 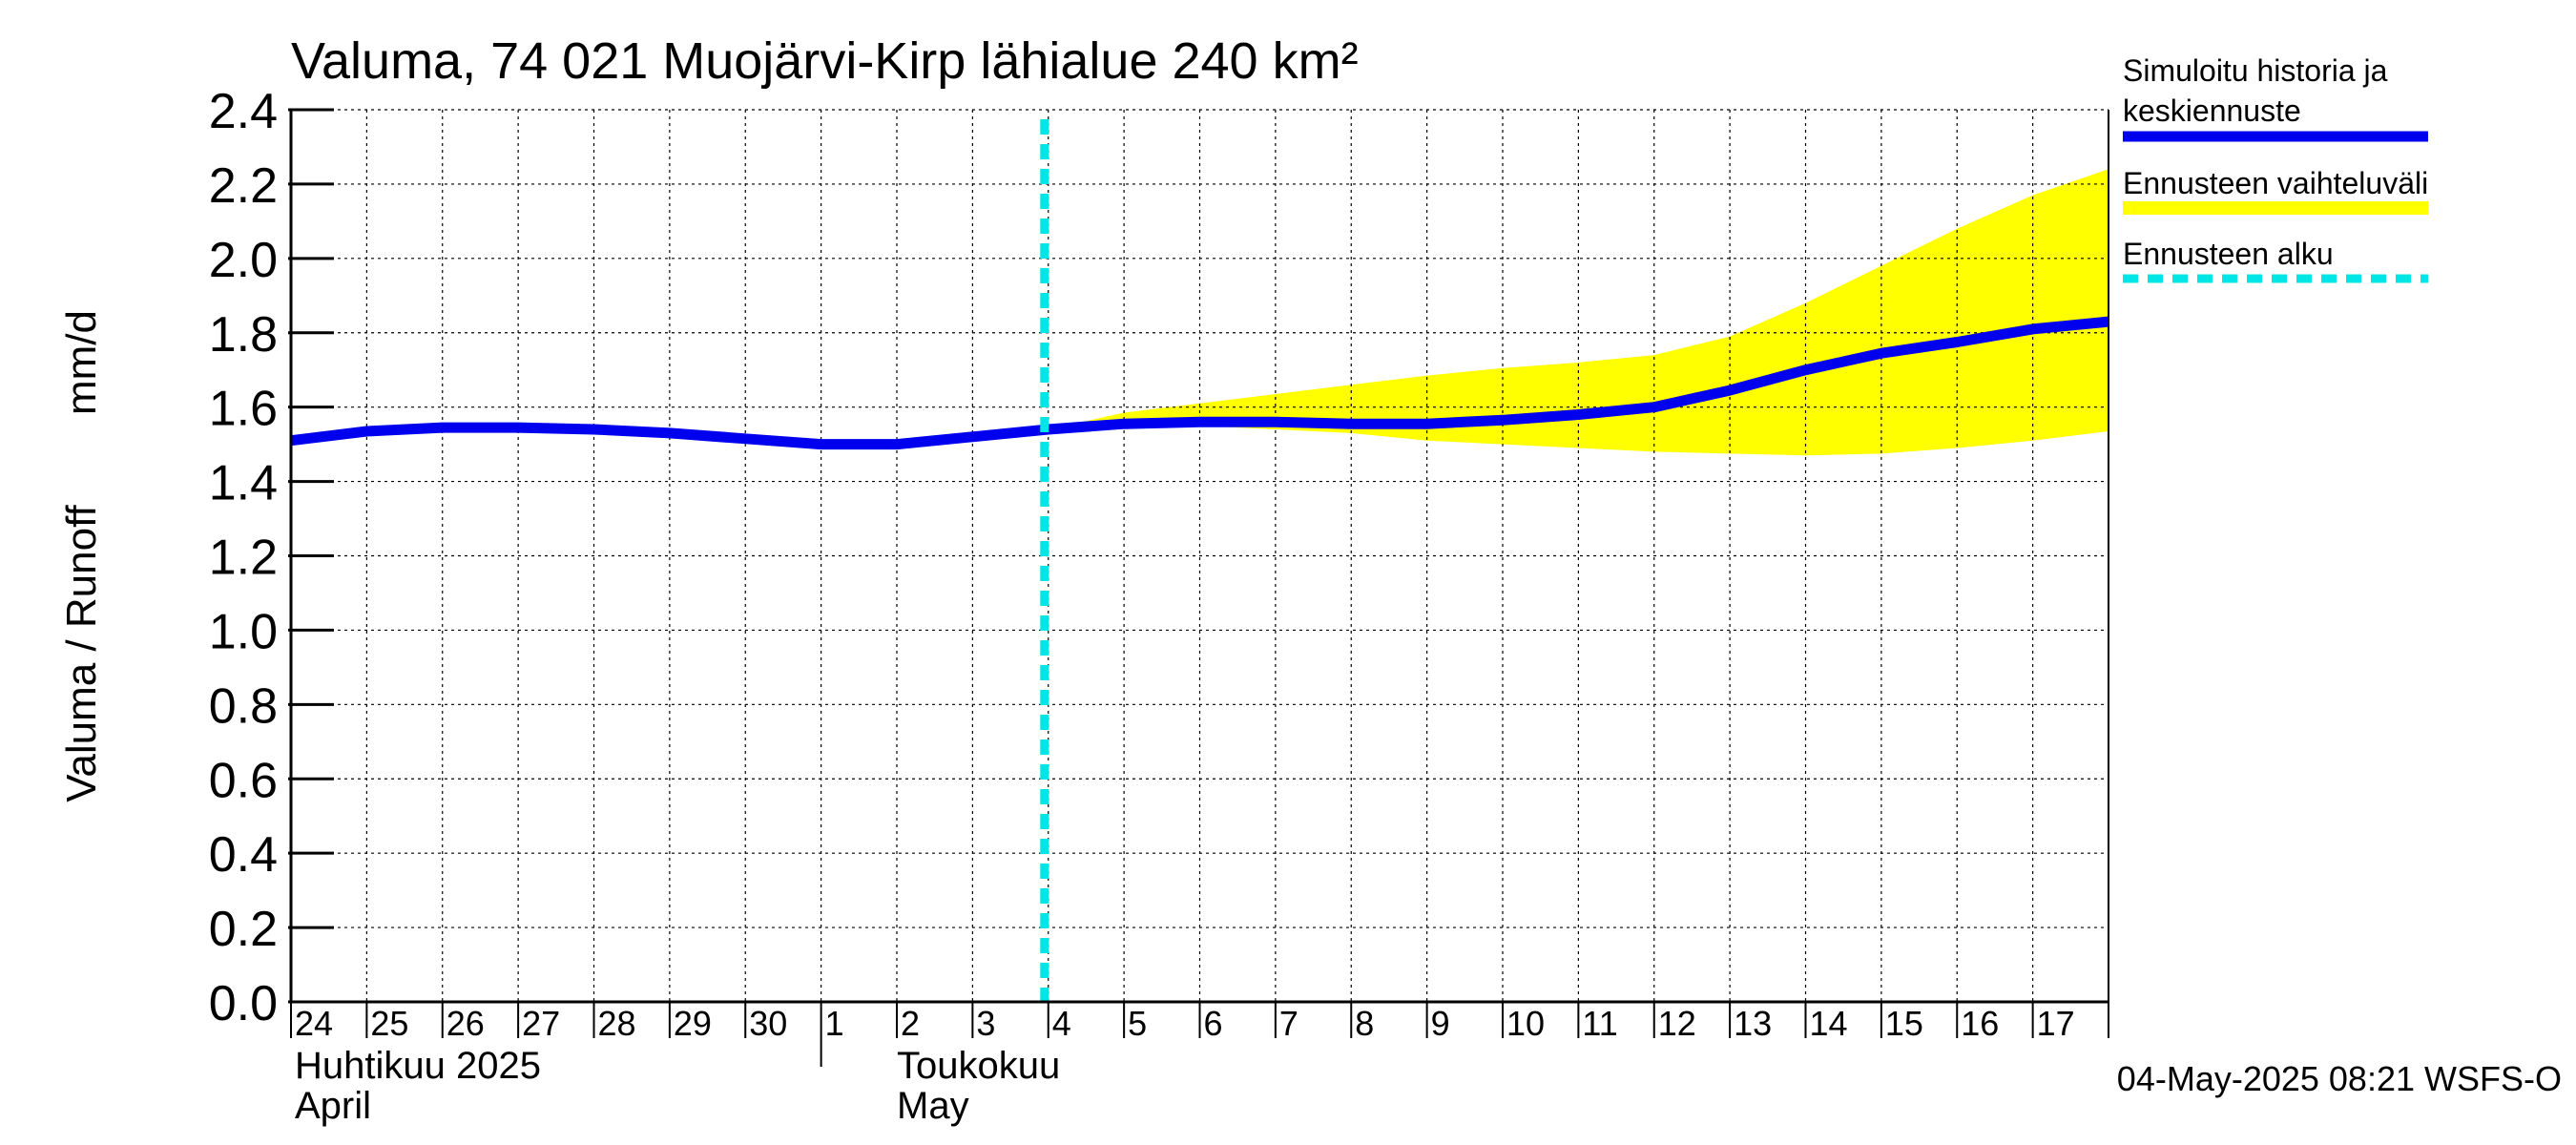 I want to click on x-tick-label: 30, so click(x=768, y=1023).